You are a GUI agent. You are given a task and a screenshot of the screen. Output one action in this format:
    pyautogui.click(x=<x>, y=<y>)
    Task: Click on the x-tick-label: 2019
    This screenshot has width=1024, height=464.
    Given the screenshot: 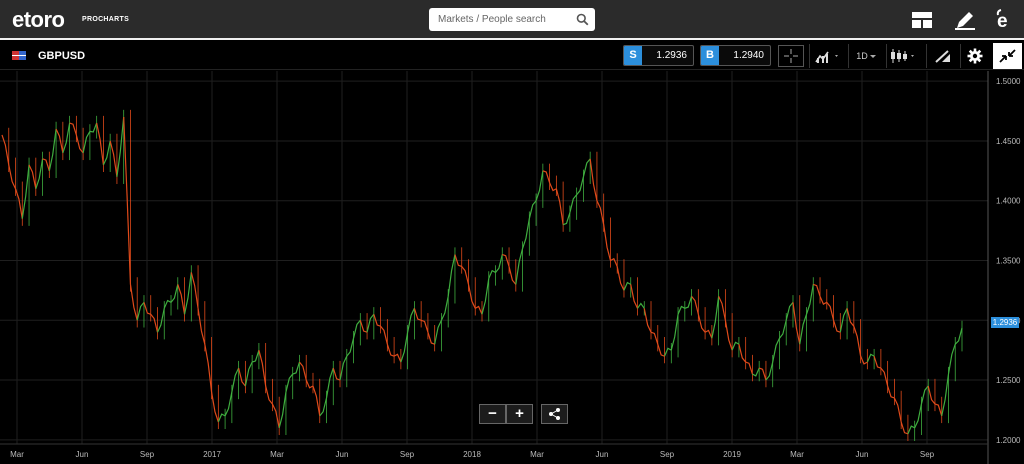 What is the action you would take?
    pyautogui.click(x=732, y=454)
    